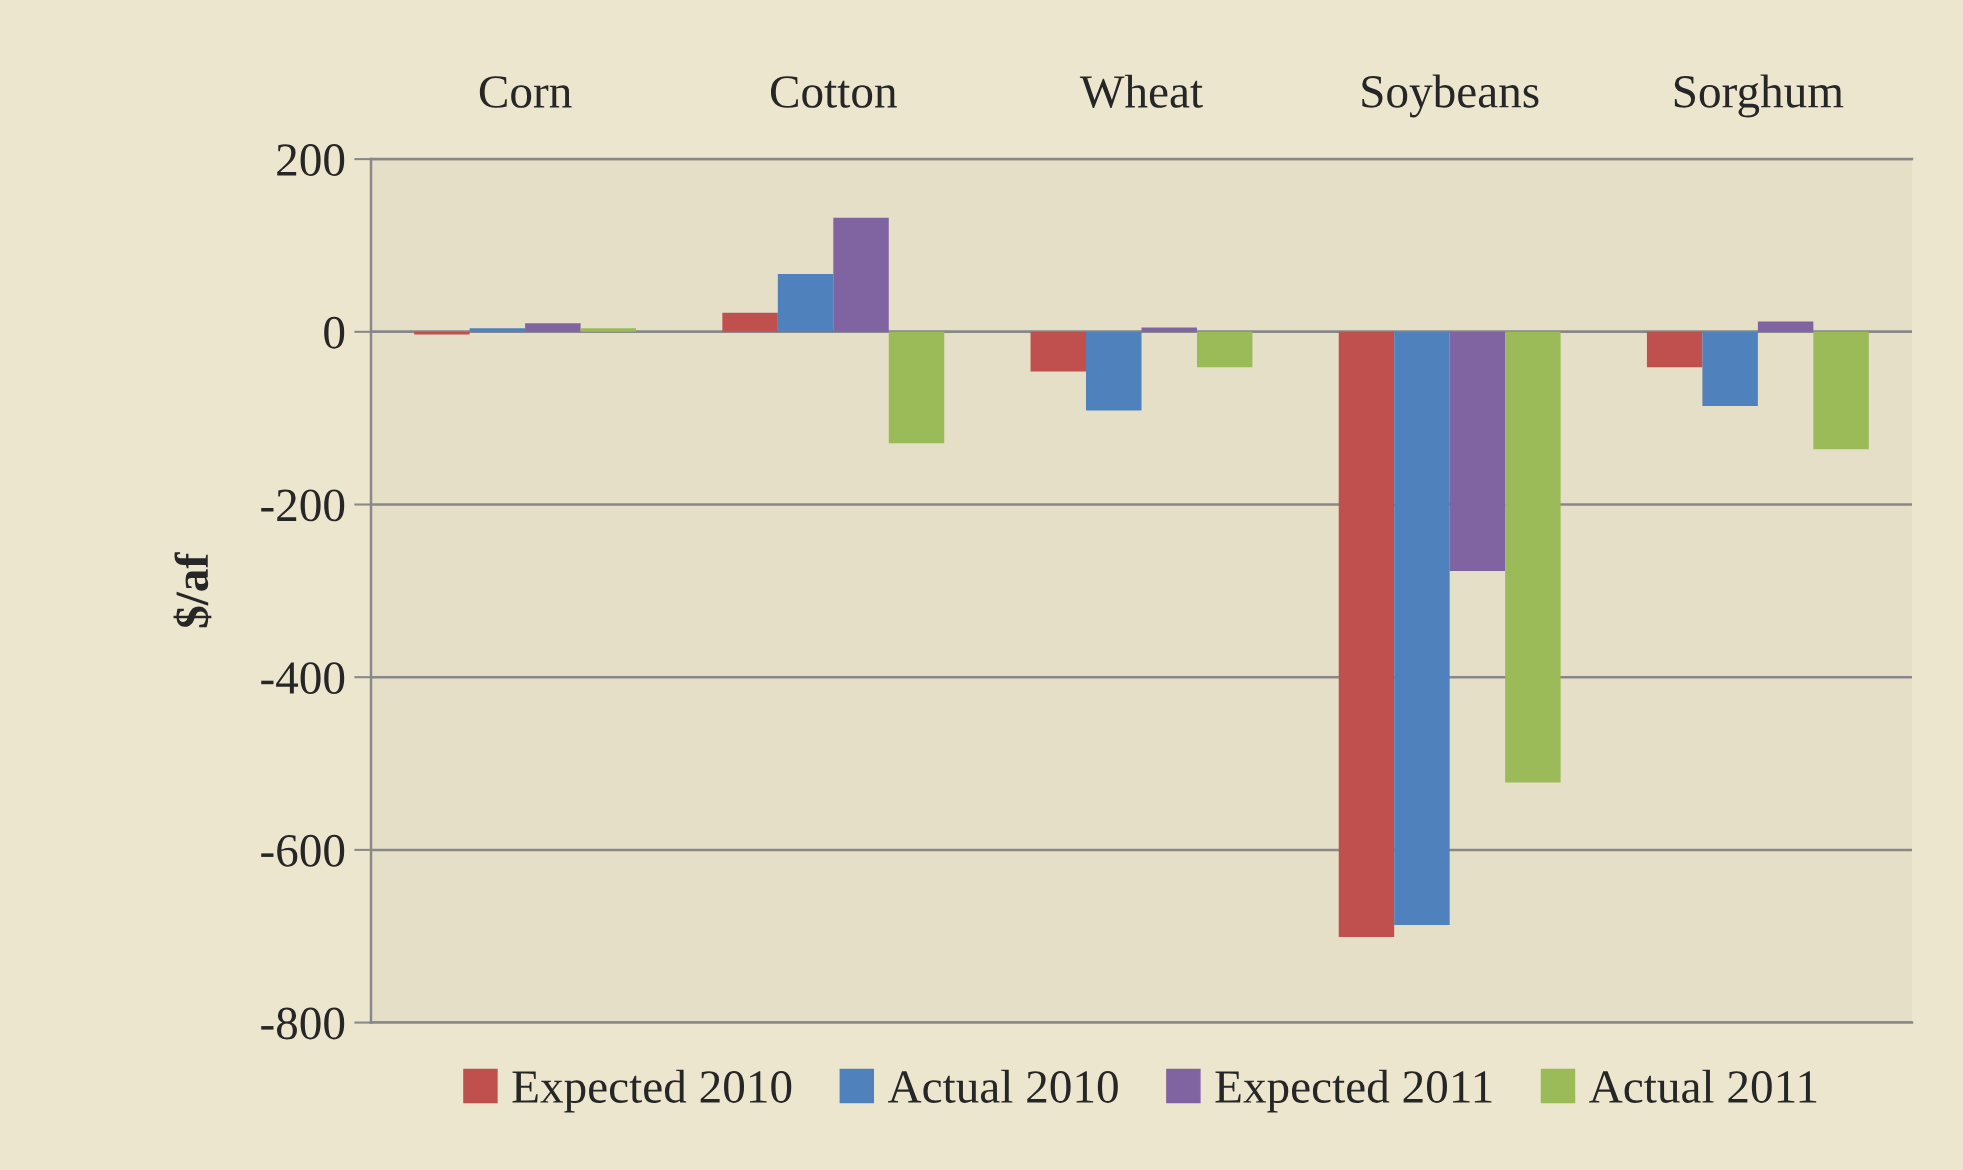  Describe the element at coordinates (303, 1023) in the screenshot. I see `y-tick-label: -800` at that location.